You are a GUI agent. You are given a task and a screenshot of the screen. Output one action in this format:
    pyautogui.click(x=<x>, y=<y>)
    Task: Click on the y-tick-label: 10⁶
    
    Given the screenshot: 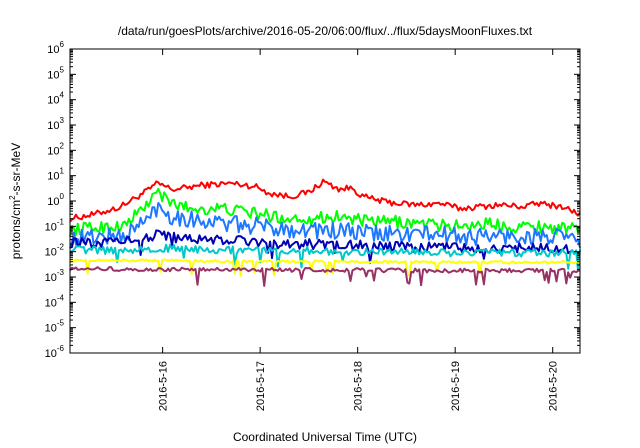 What is the action you would take?
    pyautogui.click(x=55, y=48)
    